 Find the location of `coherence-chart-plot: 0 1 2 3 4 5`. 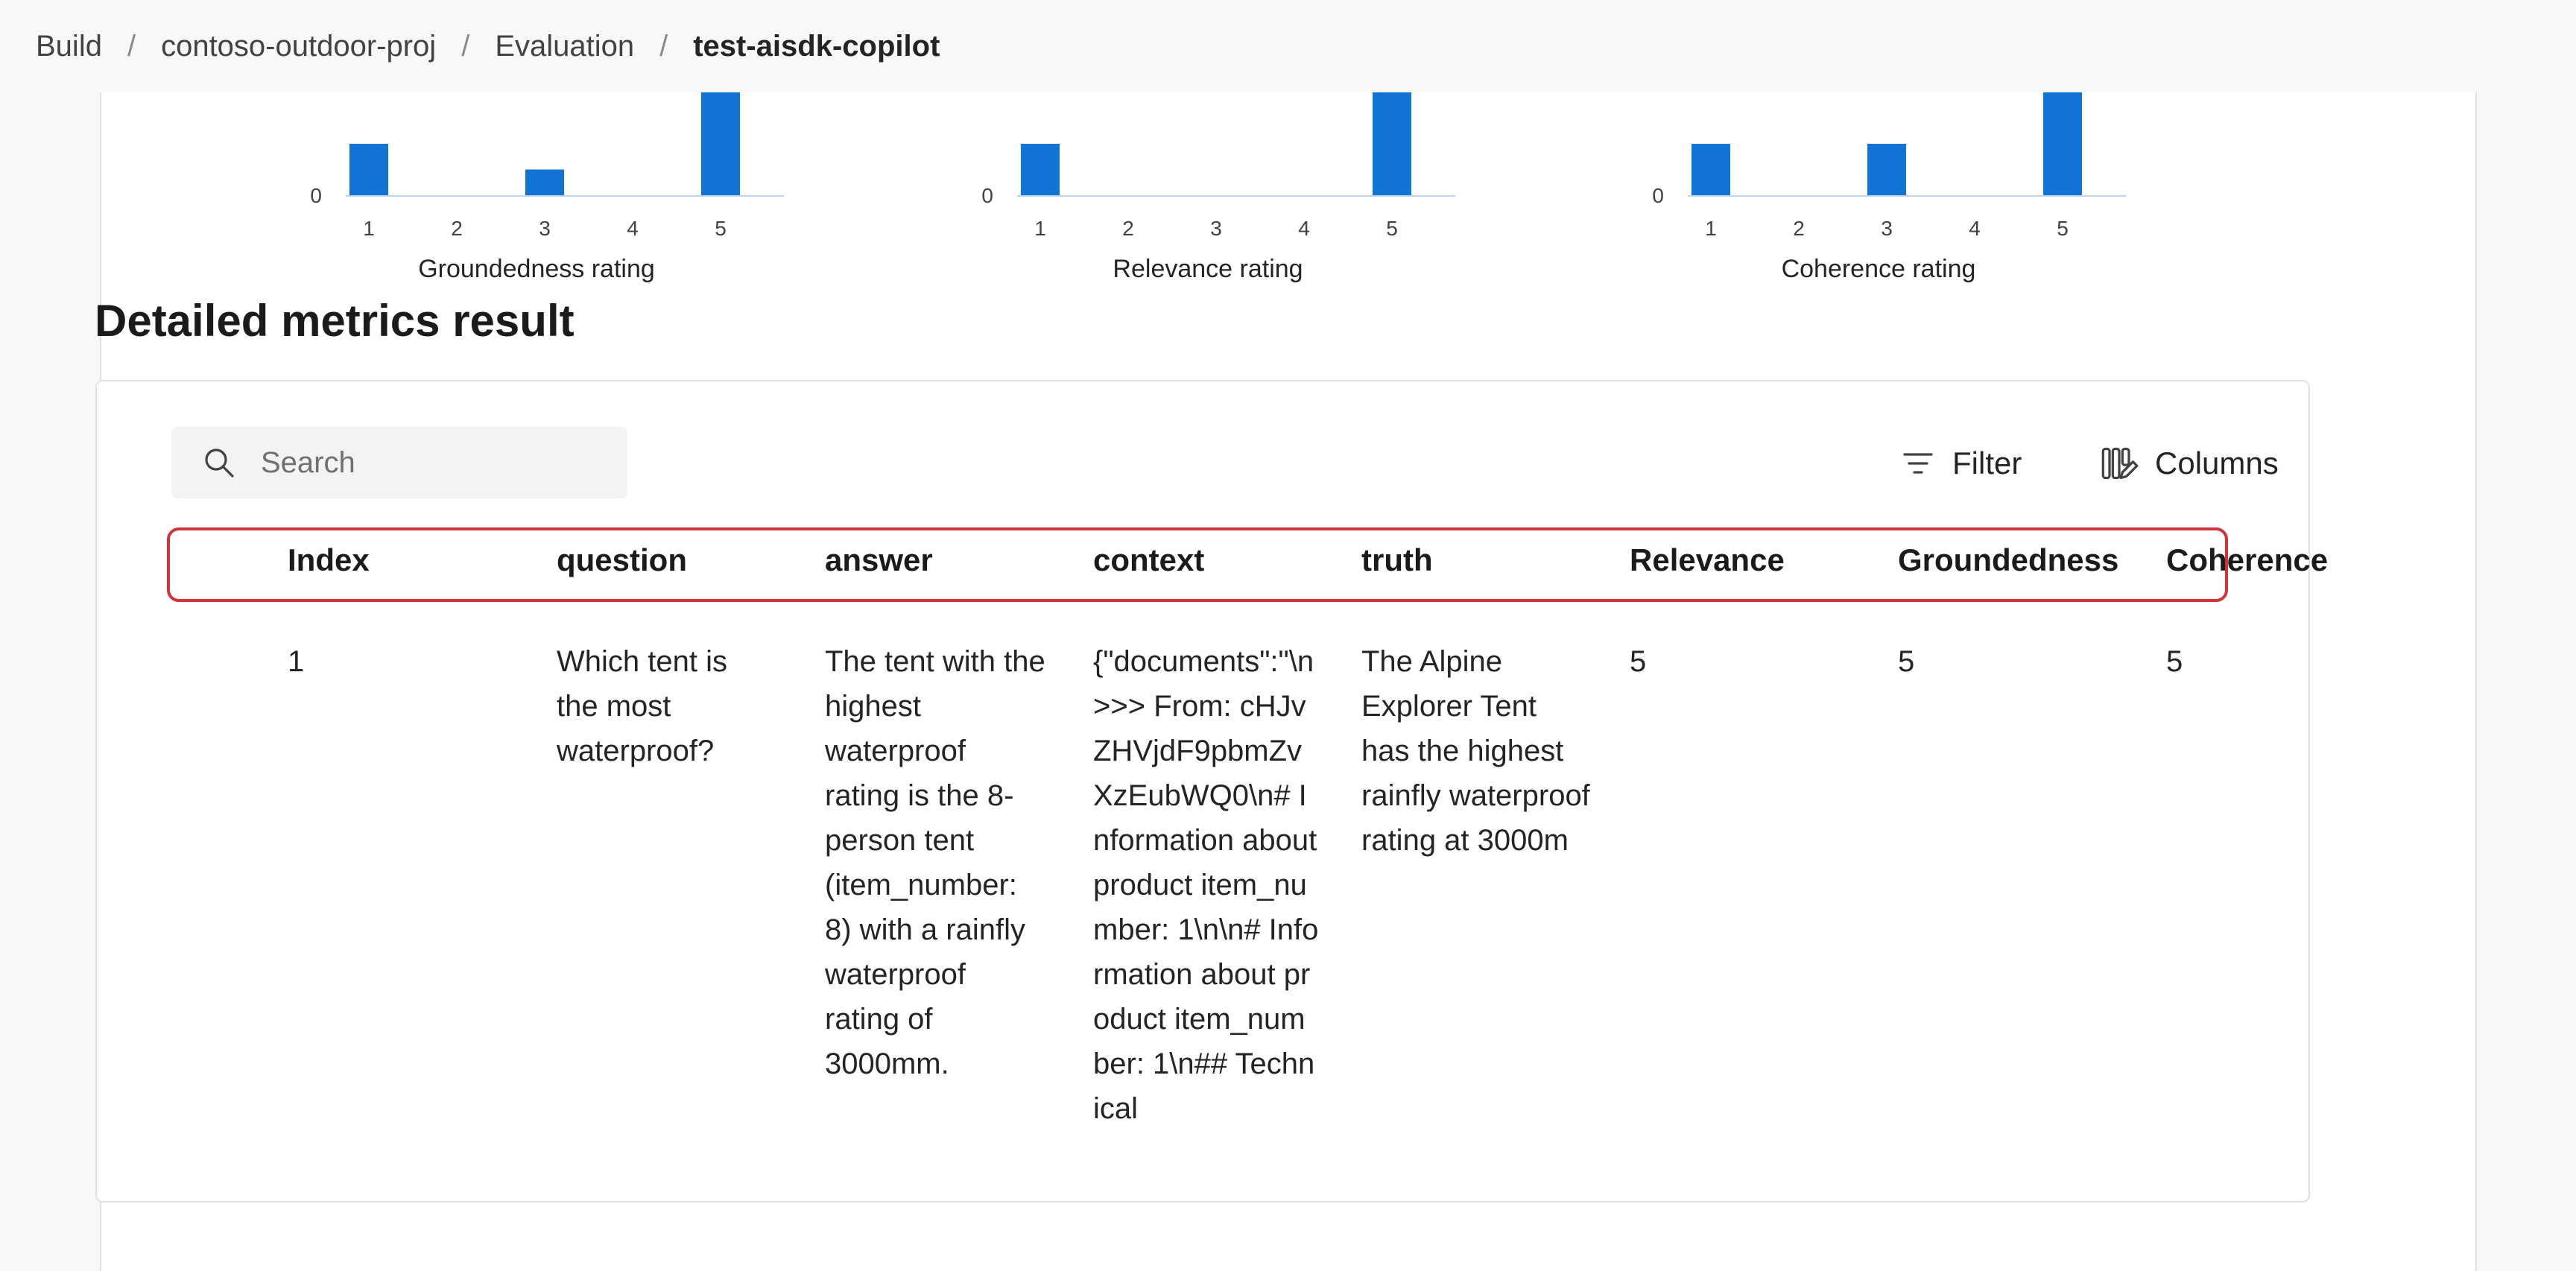

coherence-chart-plot: 0 1 2 3 4 5 is located at coordinates (1889, 166).